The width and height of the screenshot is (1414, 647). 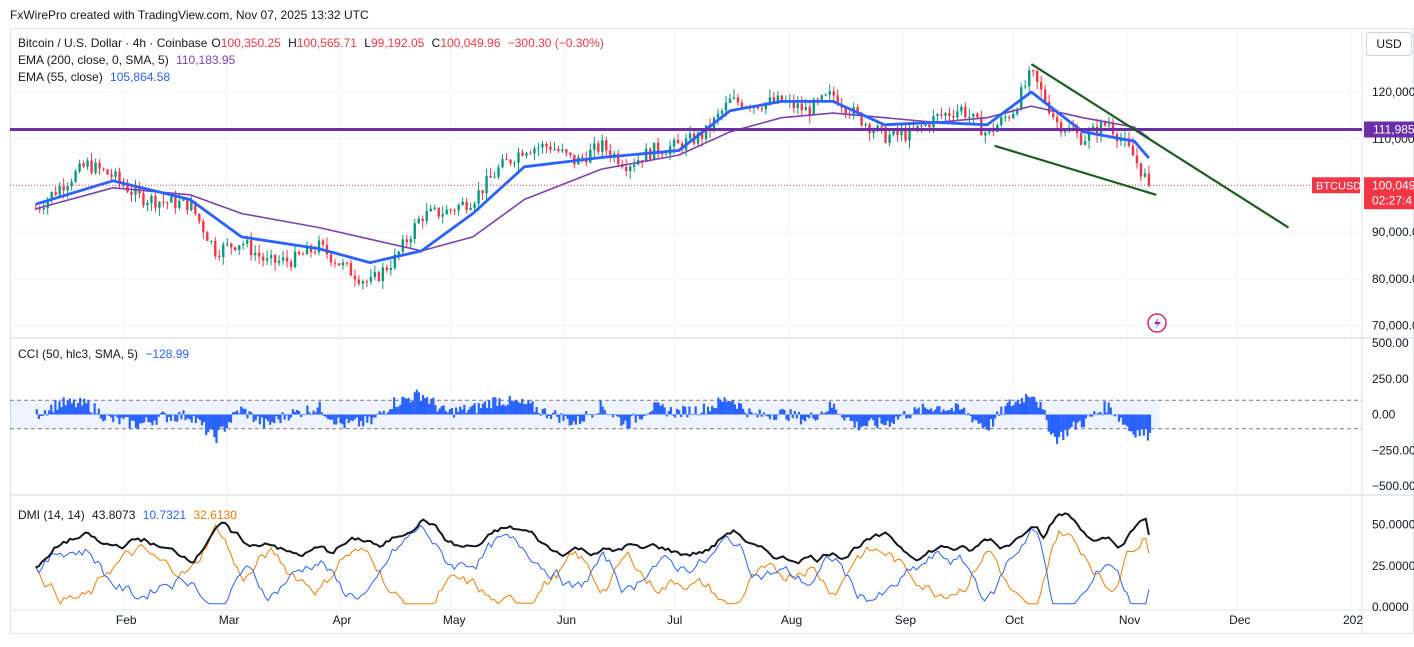 I want to click on time-tick-label: 202, so click(x=1353, y=620).